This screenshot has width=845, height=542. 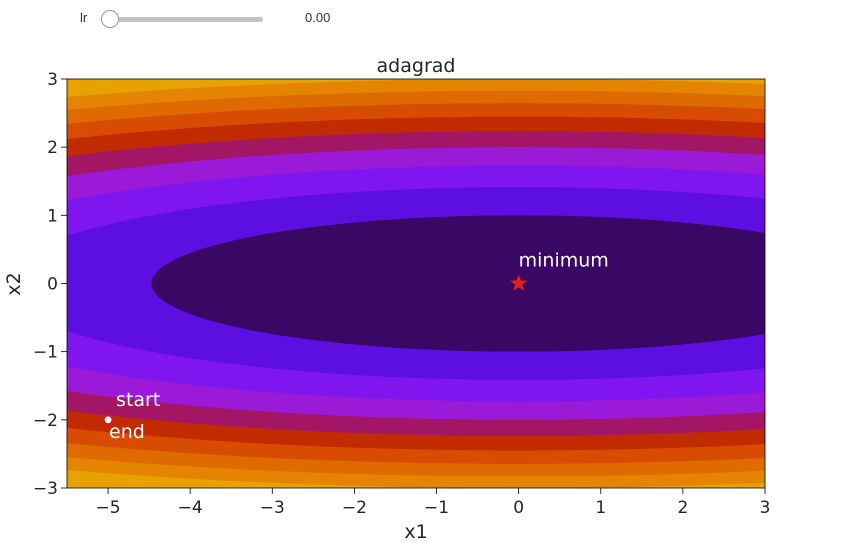 I want to click on x-tick-label: −1, so click(x=436, y=508).